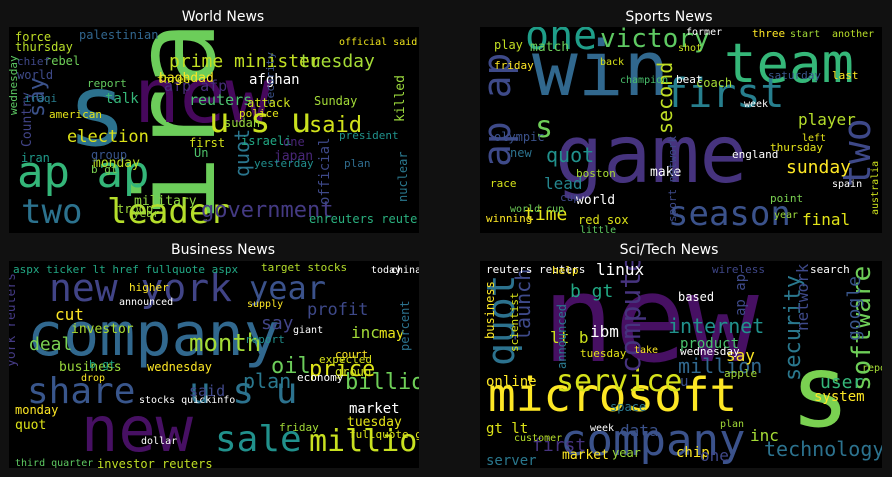 This screenshot has height=477, width=892. What do you see at coordinates (585, 455) in the screenshot?
I see `word-scitech-market: market` at bounding box center [585, 455].